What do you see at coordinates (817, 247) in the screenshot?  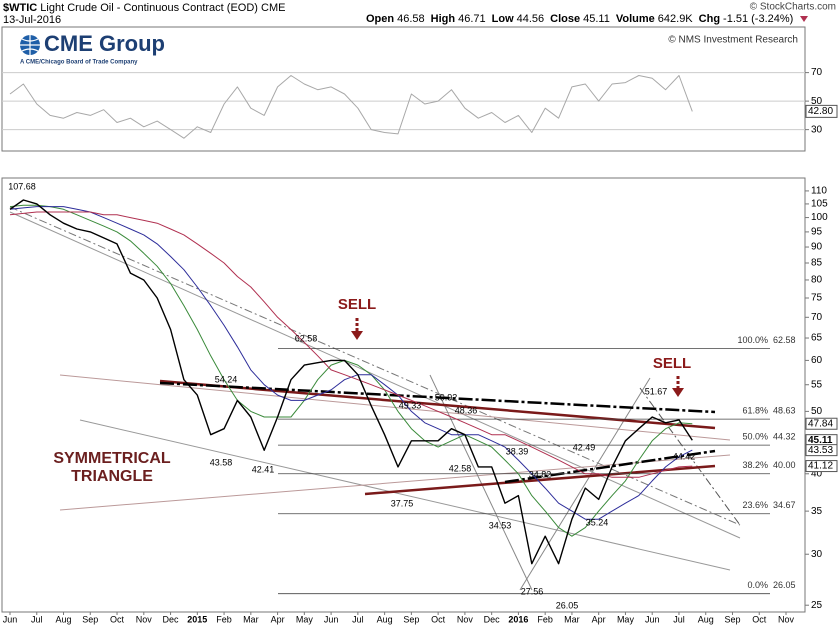 I see `y-tick-label: 90` at bounding box center [817, 247].